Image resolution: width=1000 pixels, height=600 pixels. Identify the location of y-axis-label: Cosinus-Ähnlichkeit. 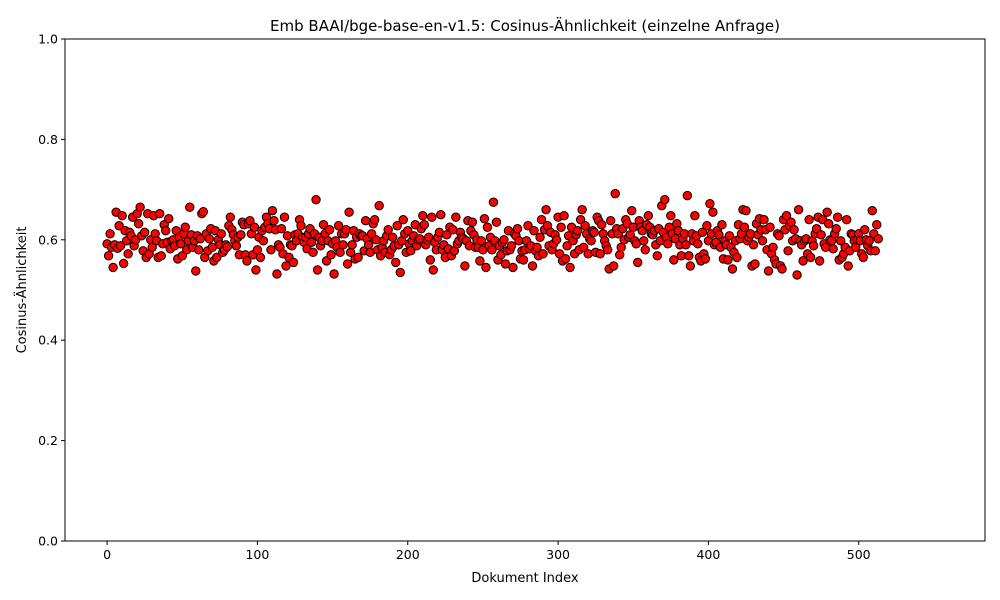
(22, 290).